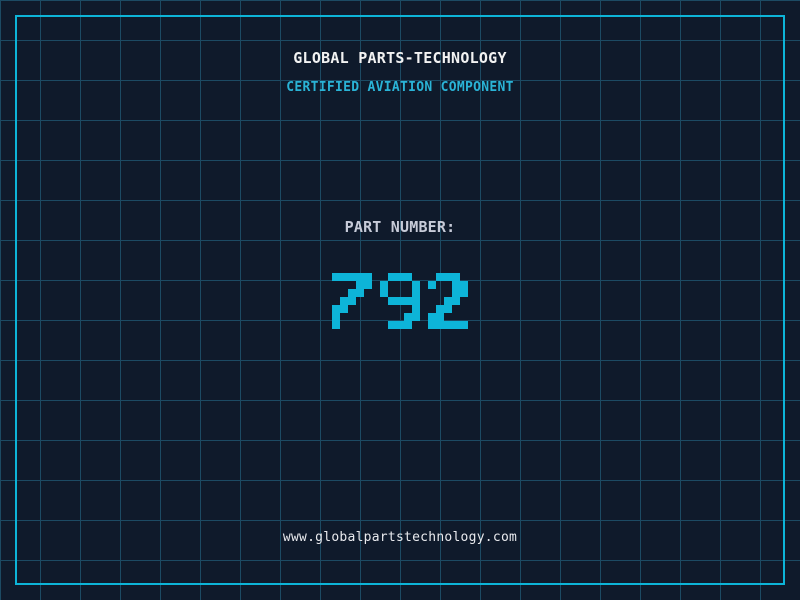 The width and height of the screenshot is (800, 600). What do you see at coordinates (400, 58) in the screenshot?
I see `page-title: GLOBAL PARTS-TECHNOLOGY` at bounding box center [400, 58].